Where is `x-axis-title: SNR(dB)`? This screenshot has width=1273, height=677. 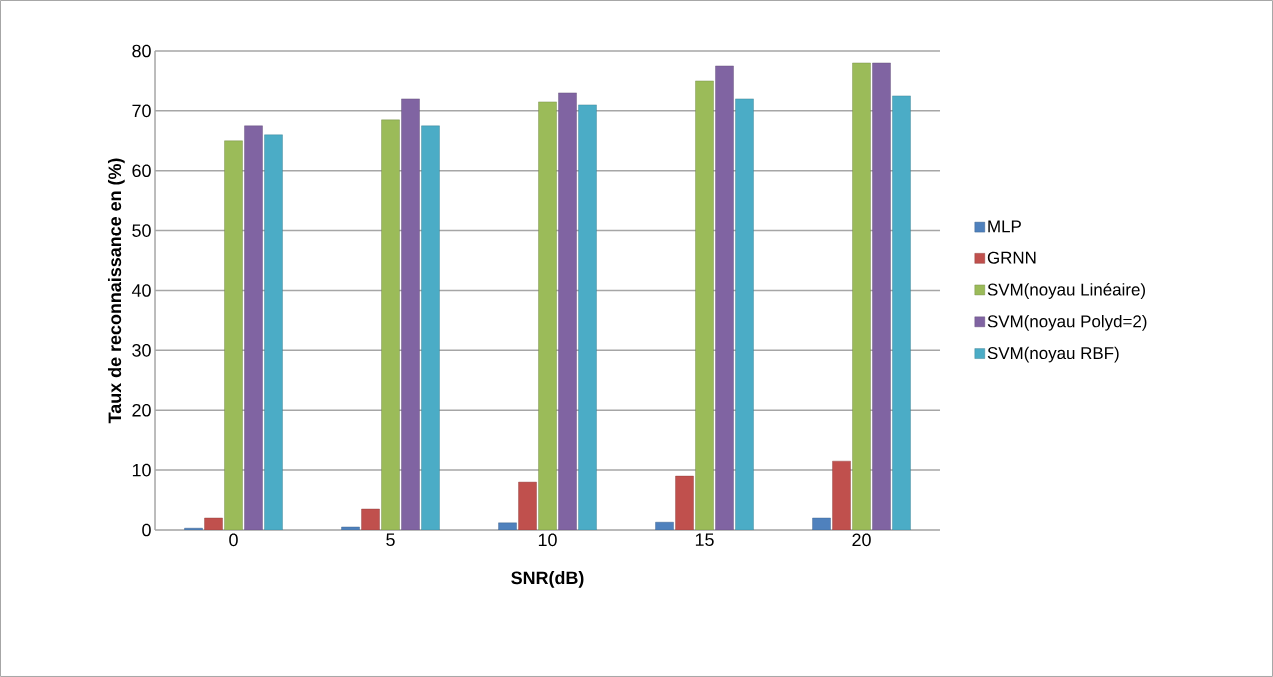
x-axis-title: SNR(dB) is located at coordinates (547, 579).